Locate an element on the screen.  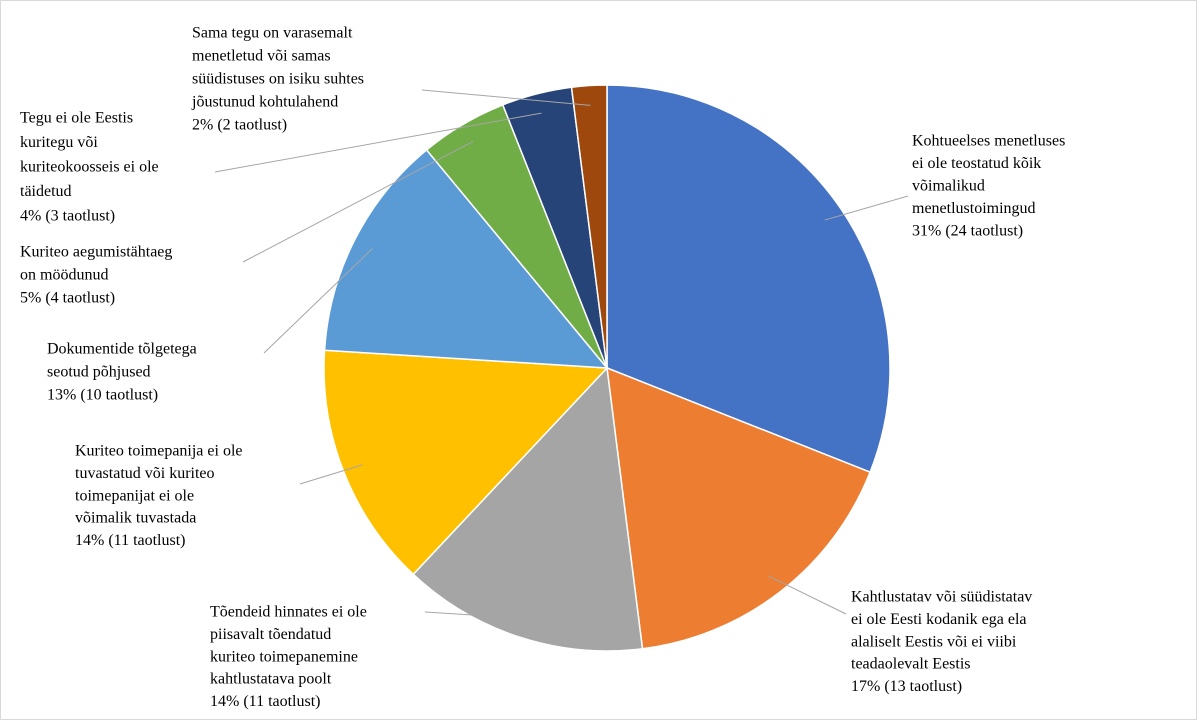
value-label: 4% (3 taotlust) is located at coordinates (67, 216).